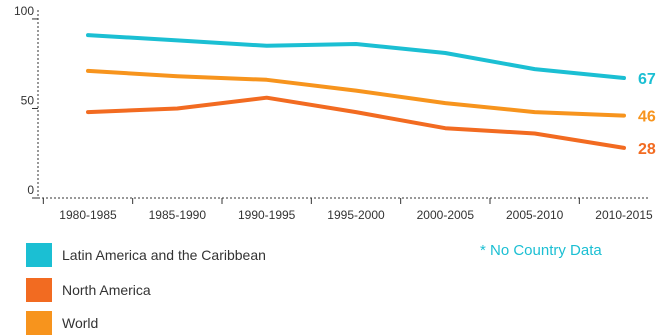 The width and height of the screenshot is (663, 335). What do you see at coordinates (106, 290) in the screenshot?
I see `legend-label-north-america: North America` at bounding box center [106, 290].